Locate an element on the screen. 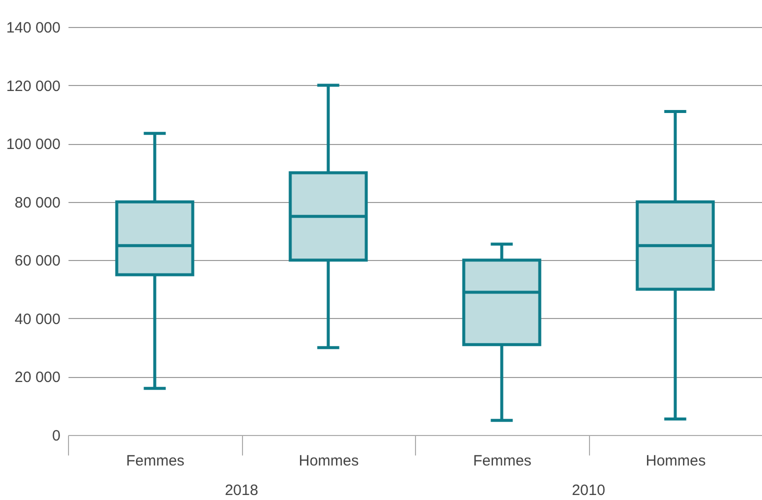 The height and width of the screenshot is (500, 762). y-tick-label: 80 000 is located at coordinates (37, 203).